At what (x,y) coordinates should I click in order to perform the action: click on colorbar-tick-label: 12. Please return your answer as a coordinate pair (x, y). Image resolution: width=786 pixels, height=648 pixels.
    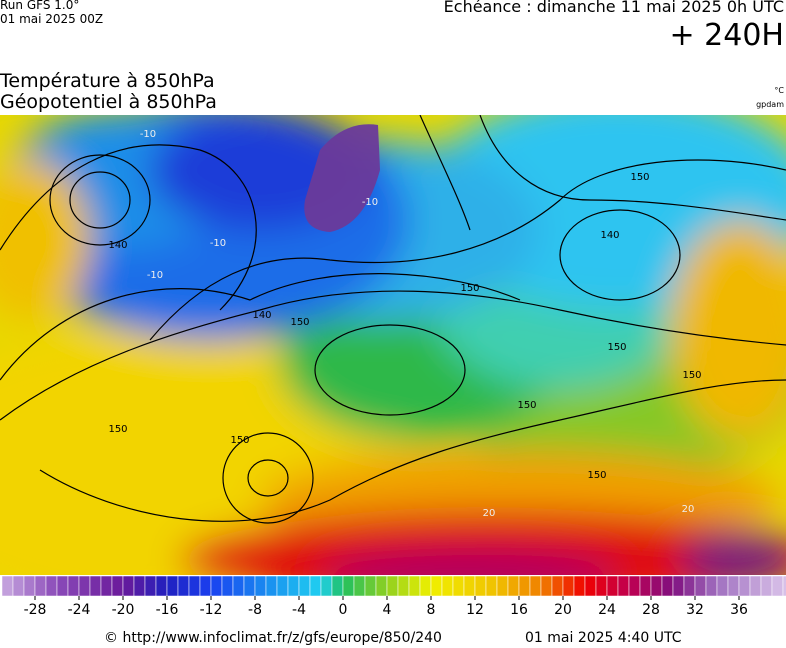
    Looking at the image, I should click on (475, 610).